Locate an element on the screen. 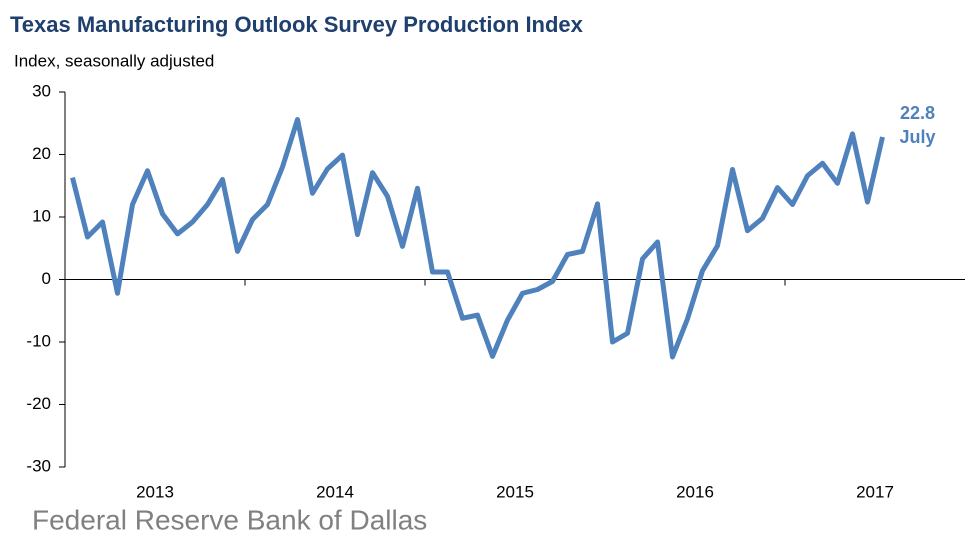 This screenshot has height=546, width=980. y-tick-label: -30 is located at coordinates (38, 465).